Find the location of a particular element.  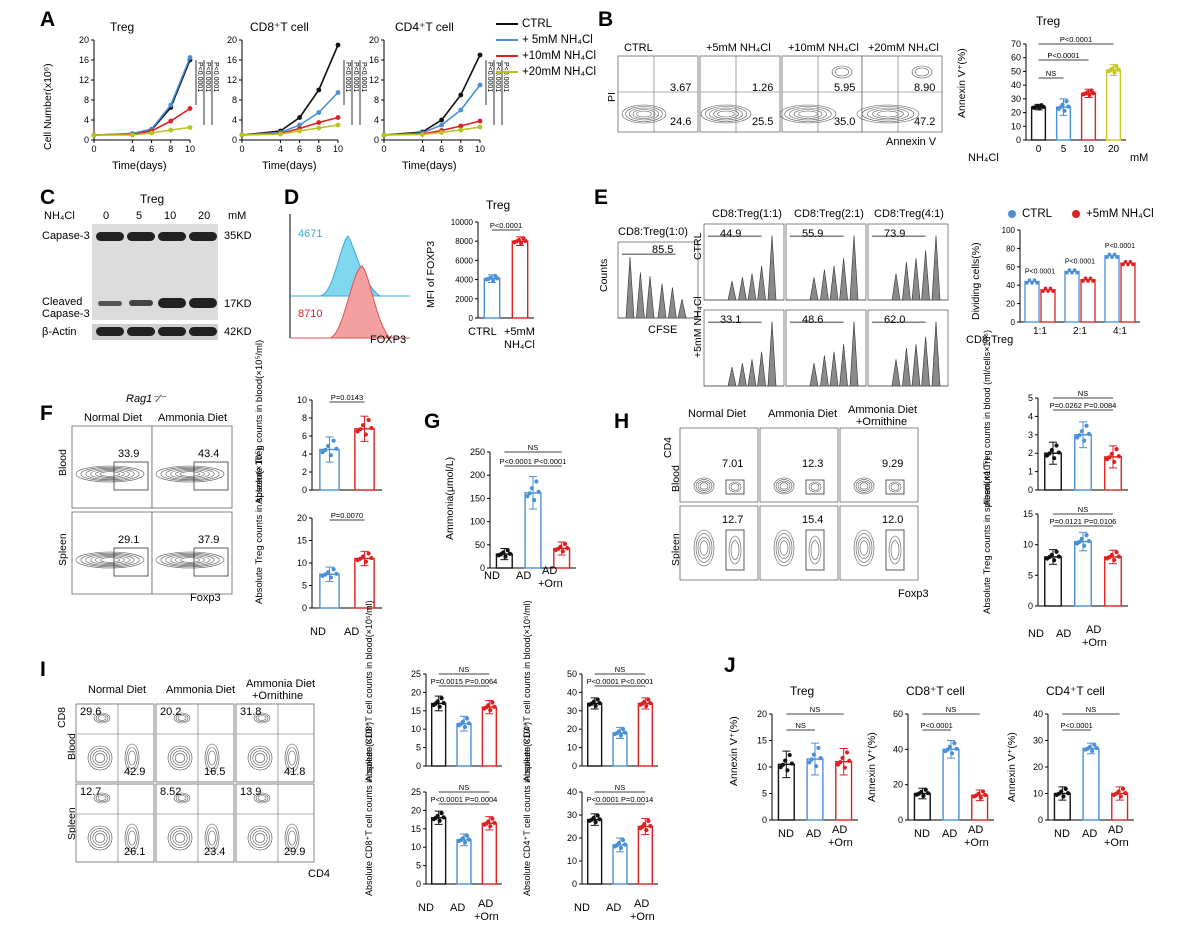

legend-item: +5mM NH₄Cl is located at coordinates (1113, 214).